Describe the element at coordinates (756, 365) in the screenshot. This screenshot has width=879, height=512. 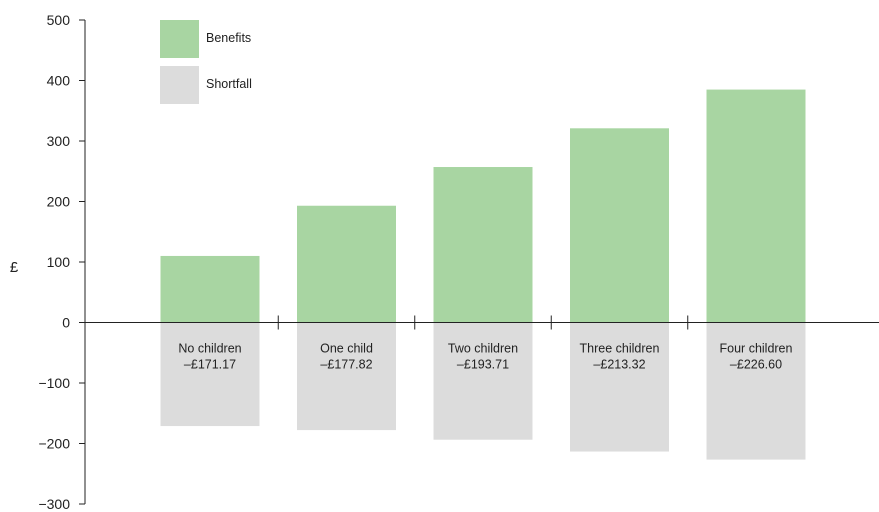
I see `shortfall-value-label: –£226.60` at that location.